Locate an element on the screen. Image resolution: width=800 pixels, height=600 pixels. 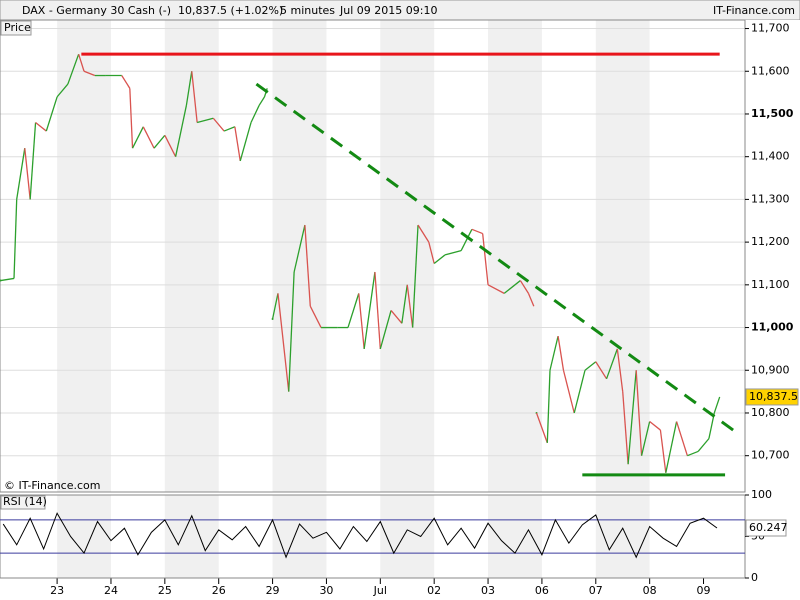
rsi-last-label: 60.247 is located at coordinates (768, 527).